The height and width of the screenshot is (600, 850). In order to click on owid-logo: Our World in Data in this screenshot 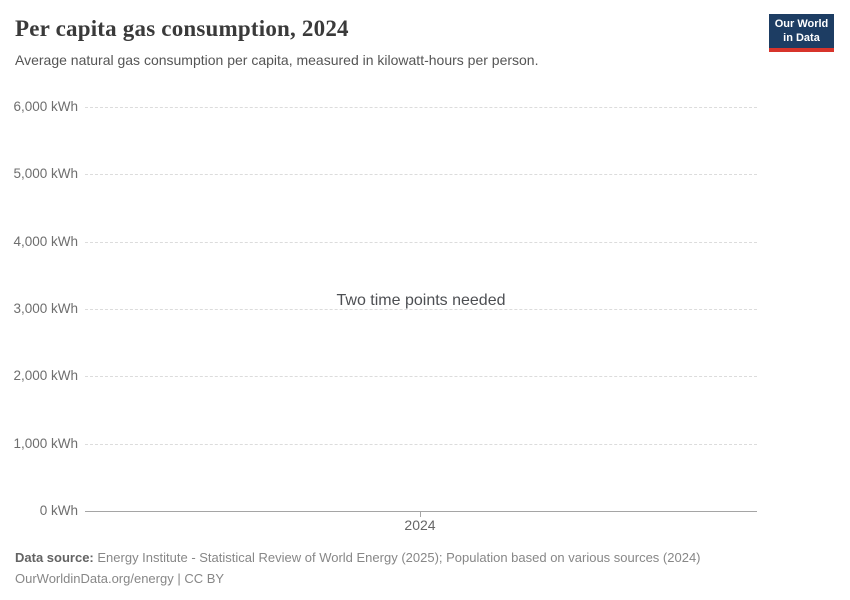, I will do `click(801, 33)`.